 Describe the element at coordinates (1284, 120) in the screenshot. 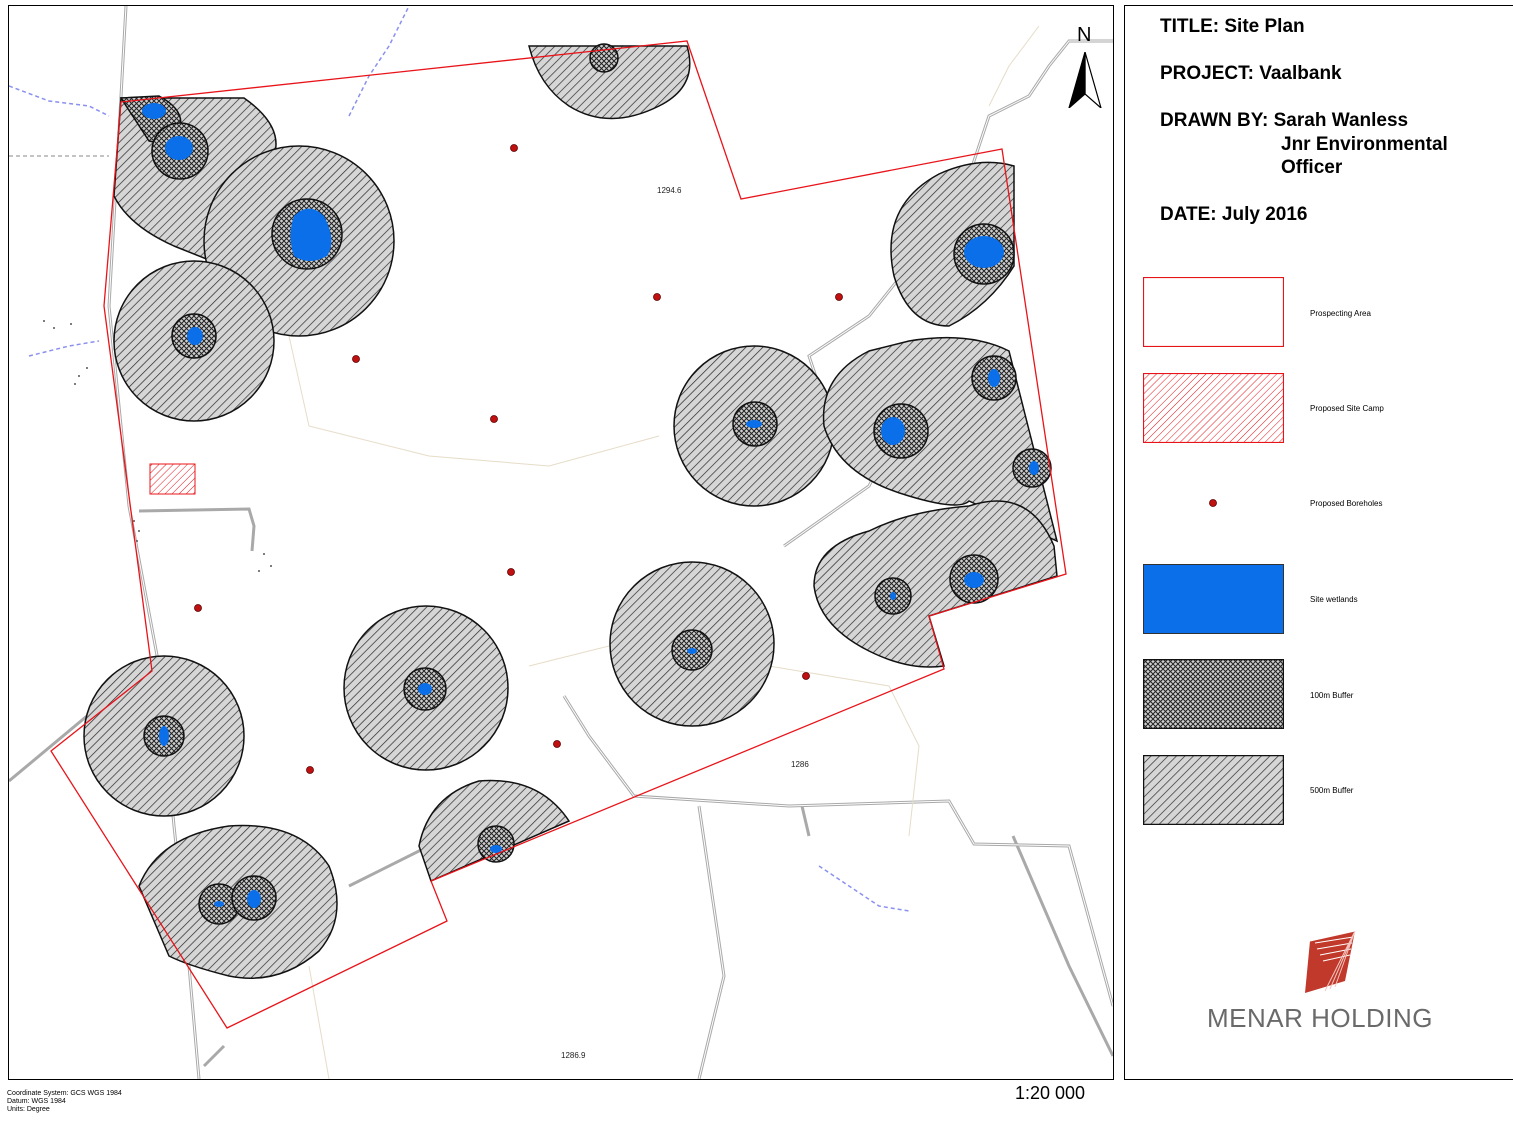

I see `drawn-by: DRAWN BY: Sarah Wanless` at that location.